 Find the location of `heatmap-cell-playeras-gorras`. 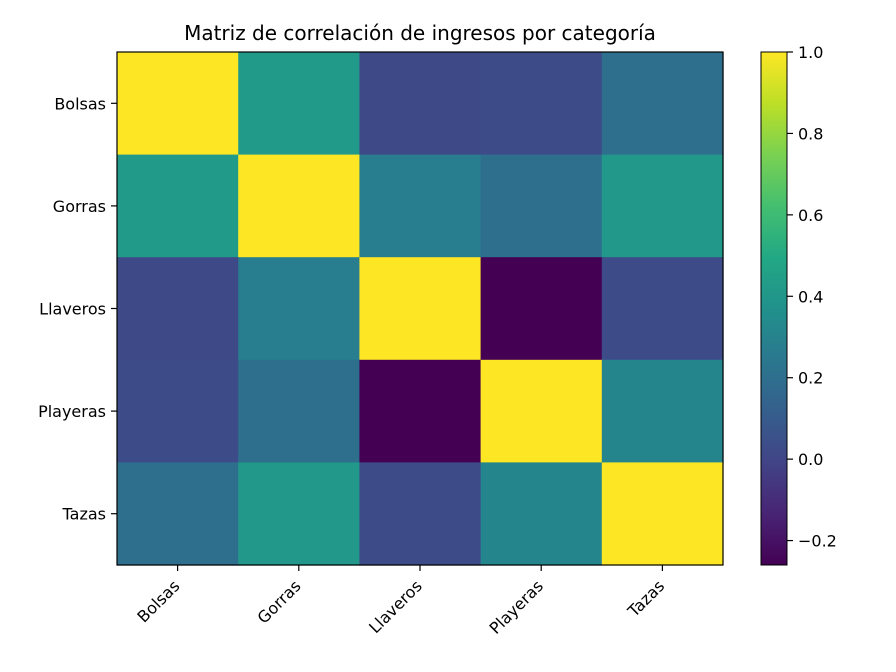

heatmap-cell-playeras-gorras is located at coordinates (299, 411).